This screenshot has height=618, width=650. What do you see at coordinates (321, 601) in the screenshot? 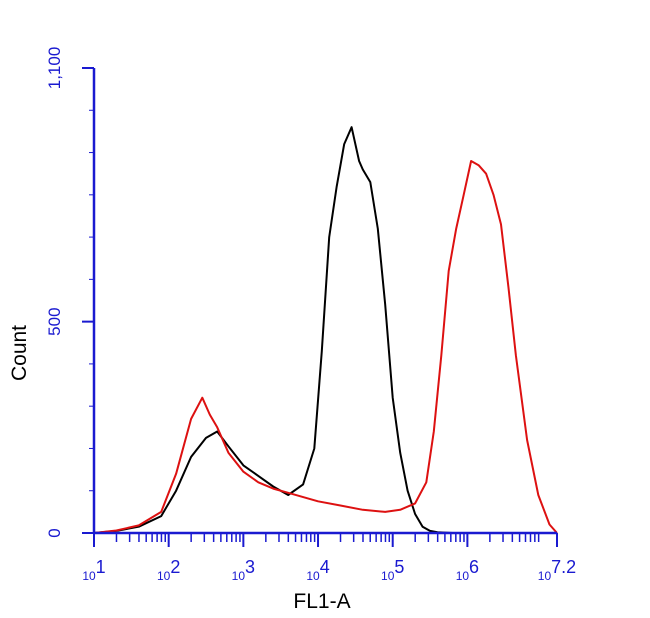
I see `x-axis-title: FL1-A` at bounding box center [321, 601].